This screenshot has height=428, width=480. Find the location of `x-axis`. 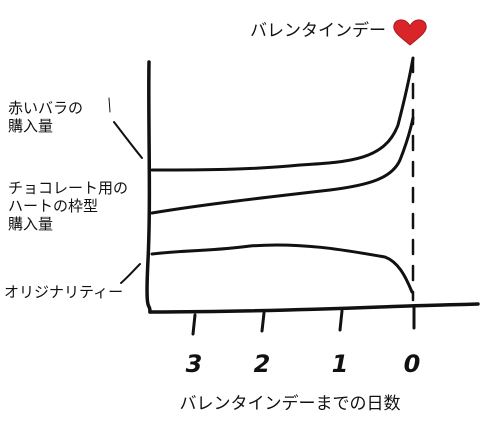

x-axis is located at coordinates (314, 308).